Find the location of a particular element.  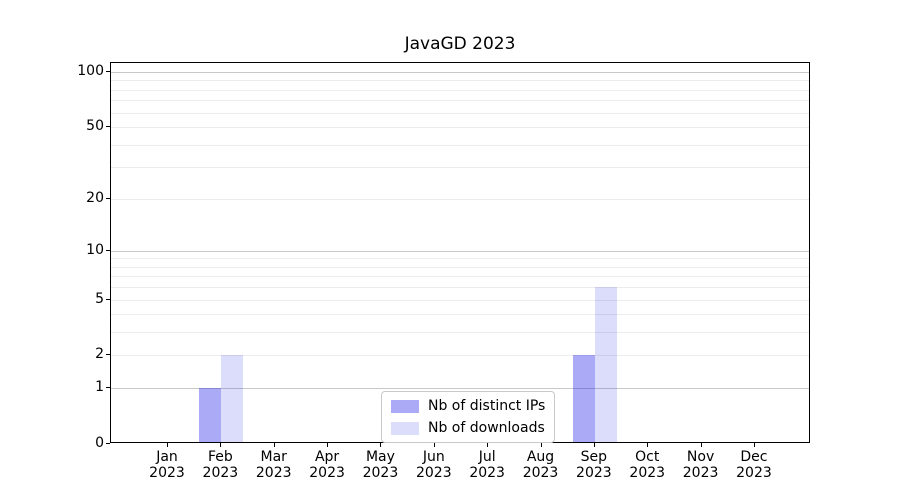

y-tick-label: 0 is located at coordinates (99, 443).